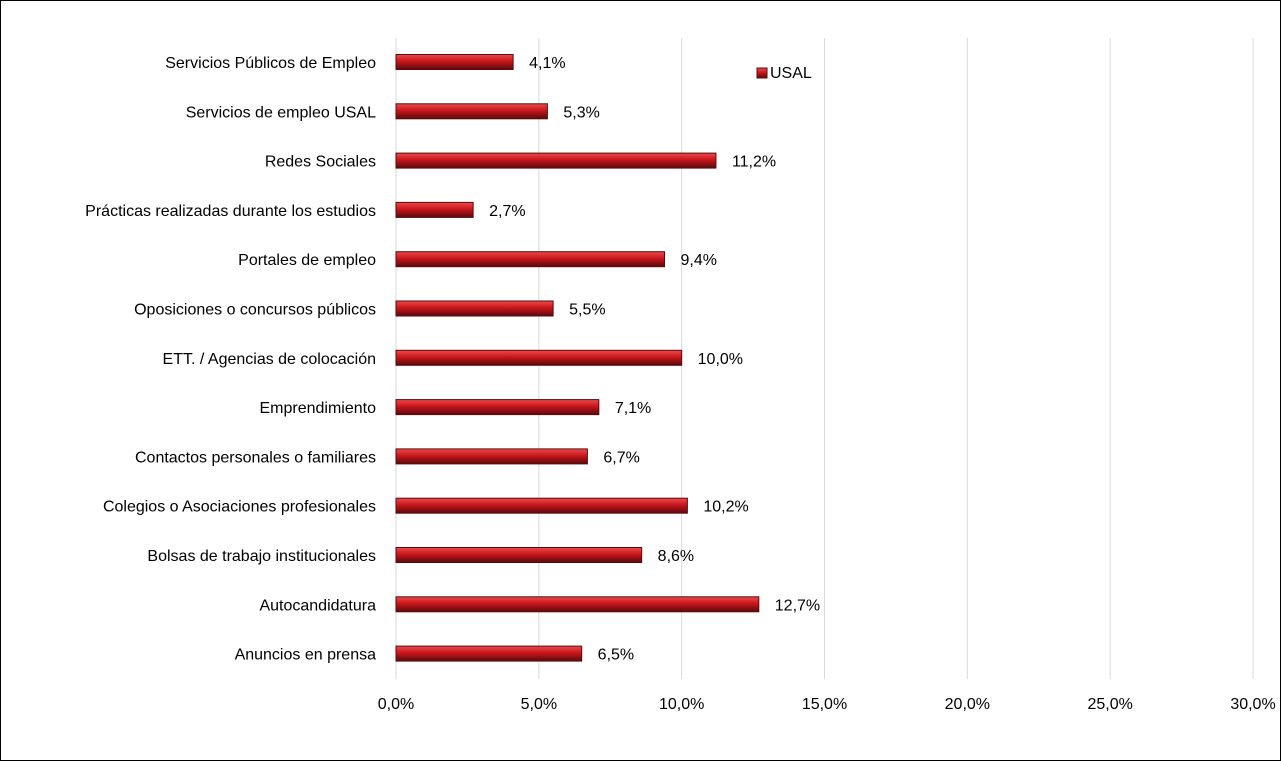  What do you see at coordinates (633, 408) in the screenshot?
I see `data-label: 7,1%` at bounding box center [633, 408].